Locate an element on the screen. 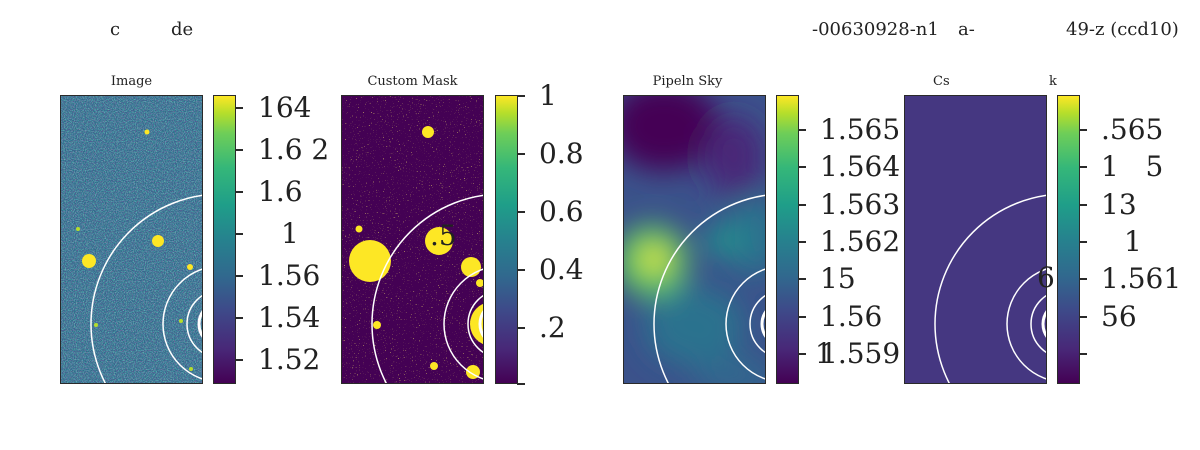 The width and height of the screenshot is (1200, 450). pipeline-sky-panel is located at coordinates (694, 239).